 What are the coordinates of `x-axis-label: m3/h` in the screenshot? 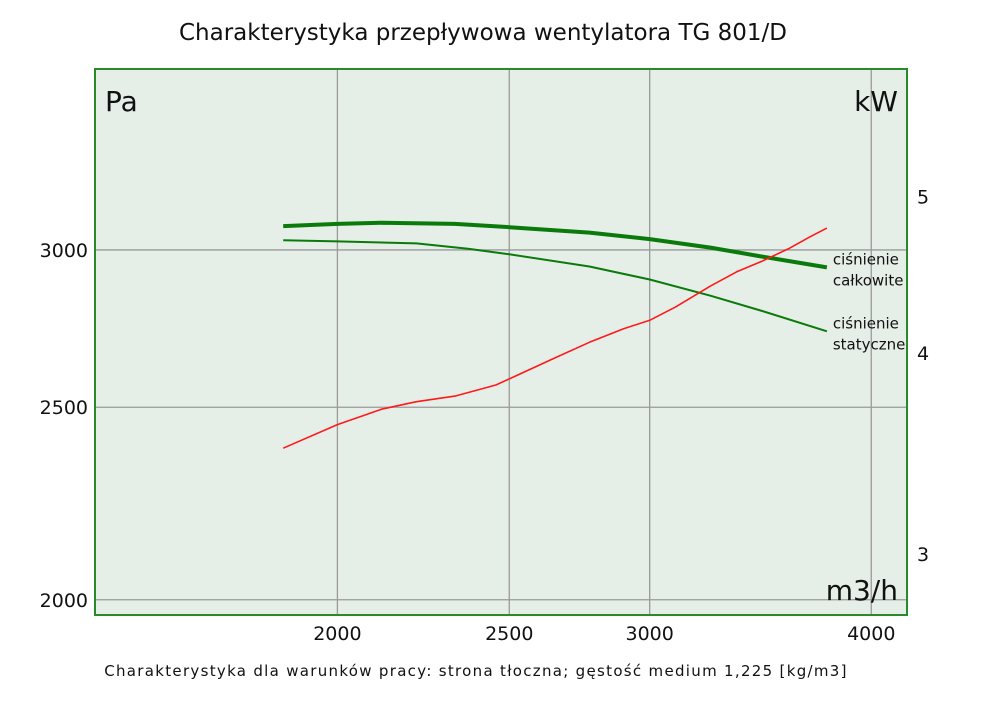 It's located at (862, 590).